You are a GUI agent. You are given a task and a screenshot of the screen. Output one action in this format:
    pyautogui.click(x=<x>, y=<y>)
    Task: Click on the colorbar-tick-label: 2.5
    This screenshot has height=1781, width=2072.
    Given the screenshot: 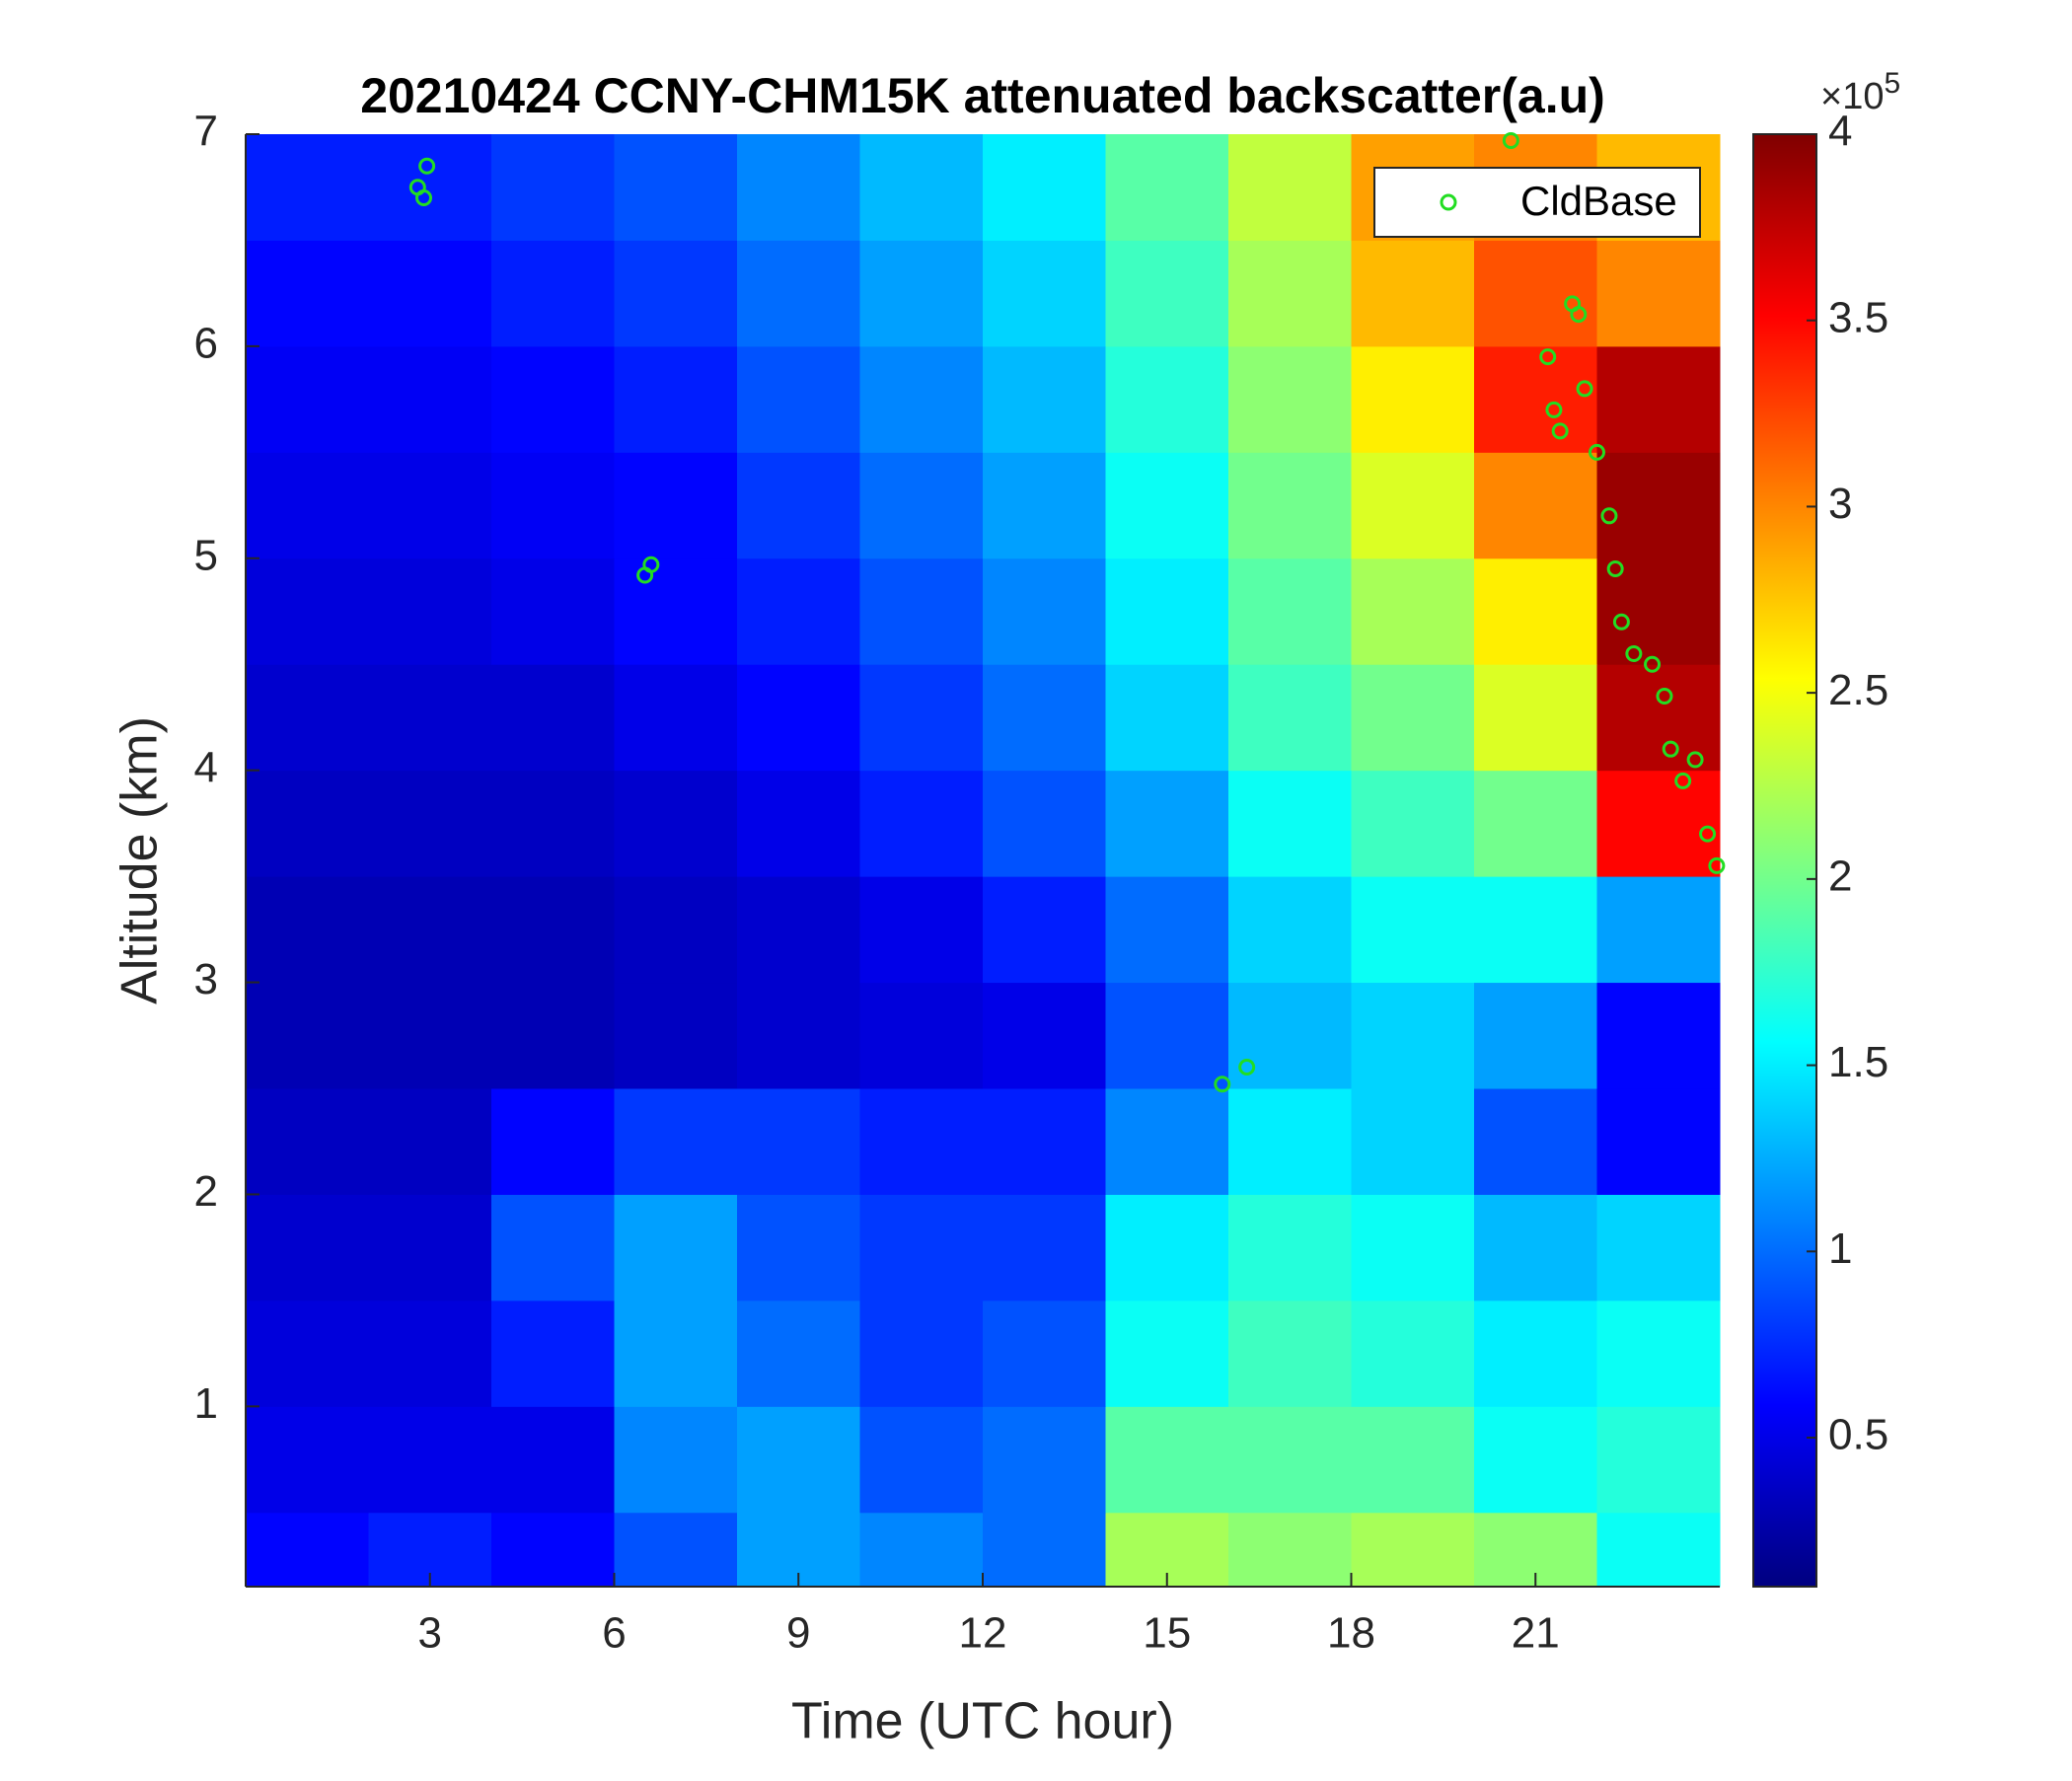 What is the action you would take?
    pyautogui.click(x=1858, y=690)
    